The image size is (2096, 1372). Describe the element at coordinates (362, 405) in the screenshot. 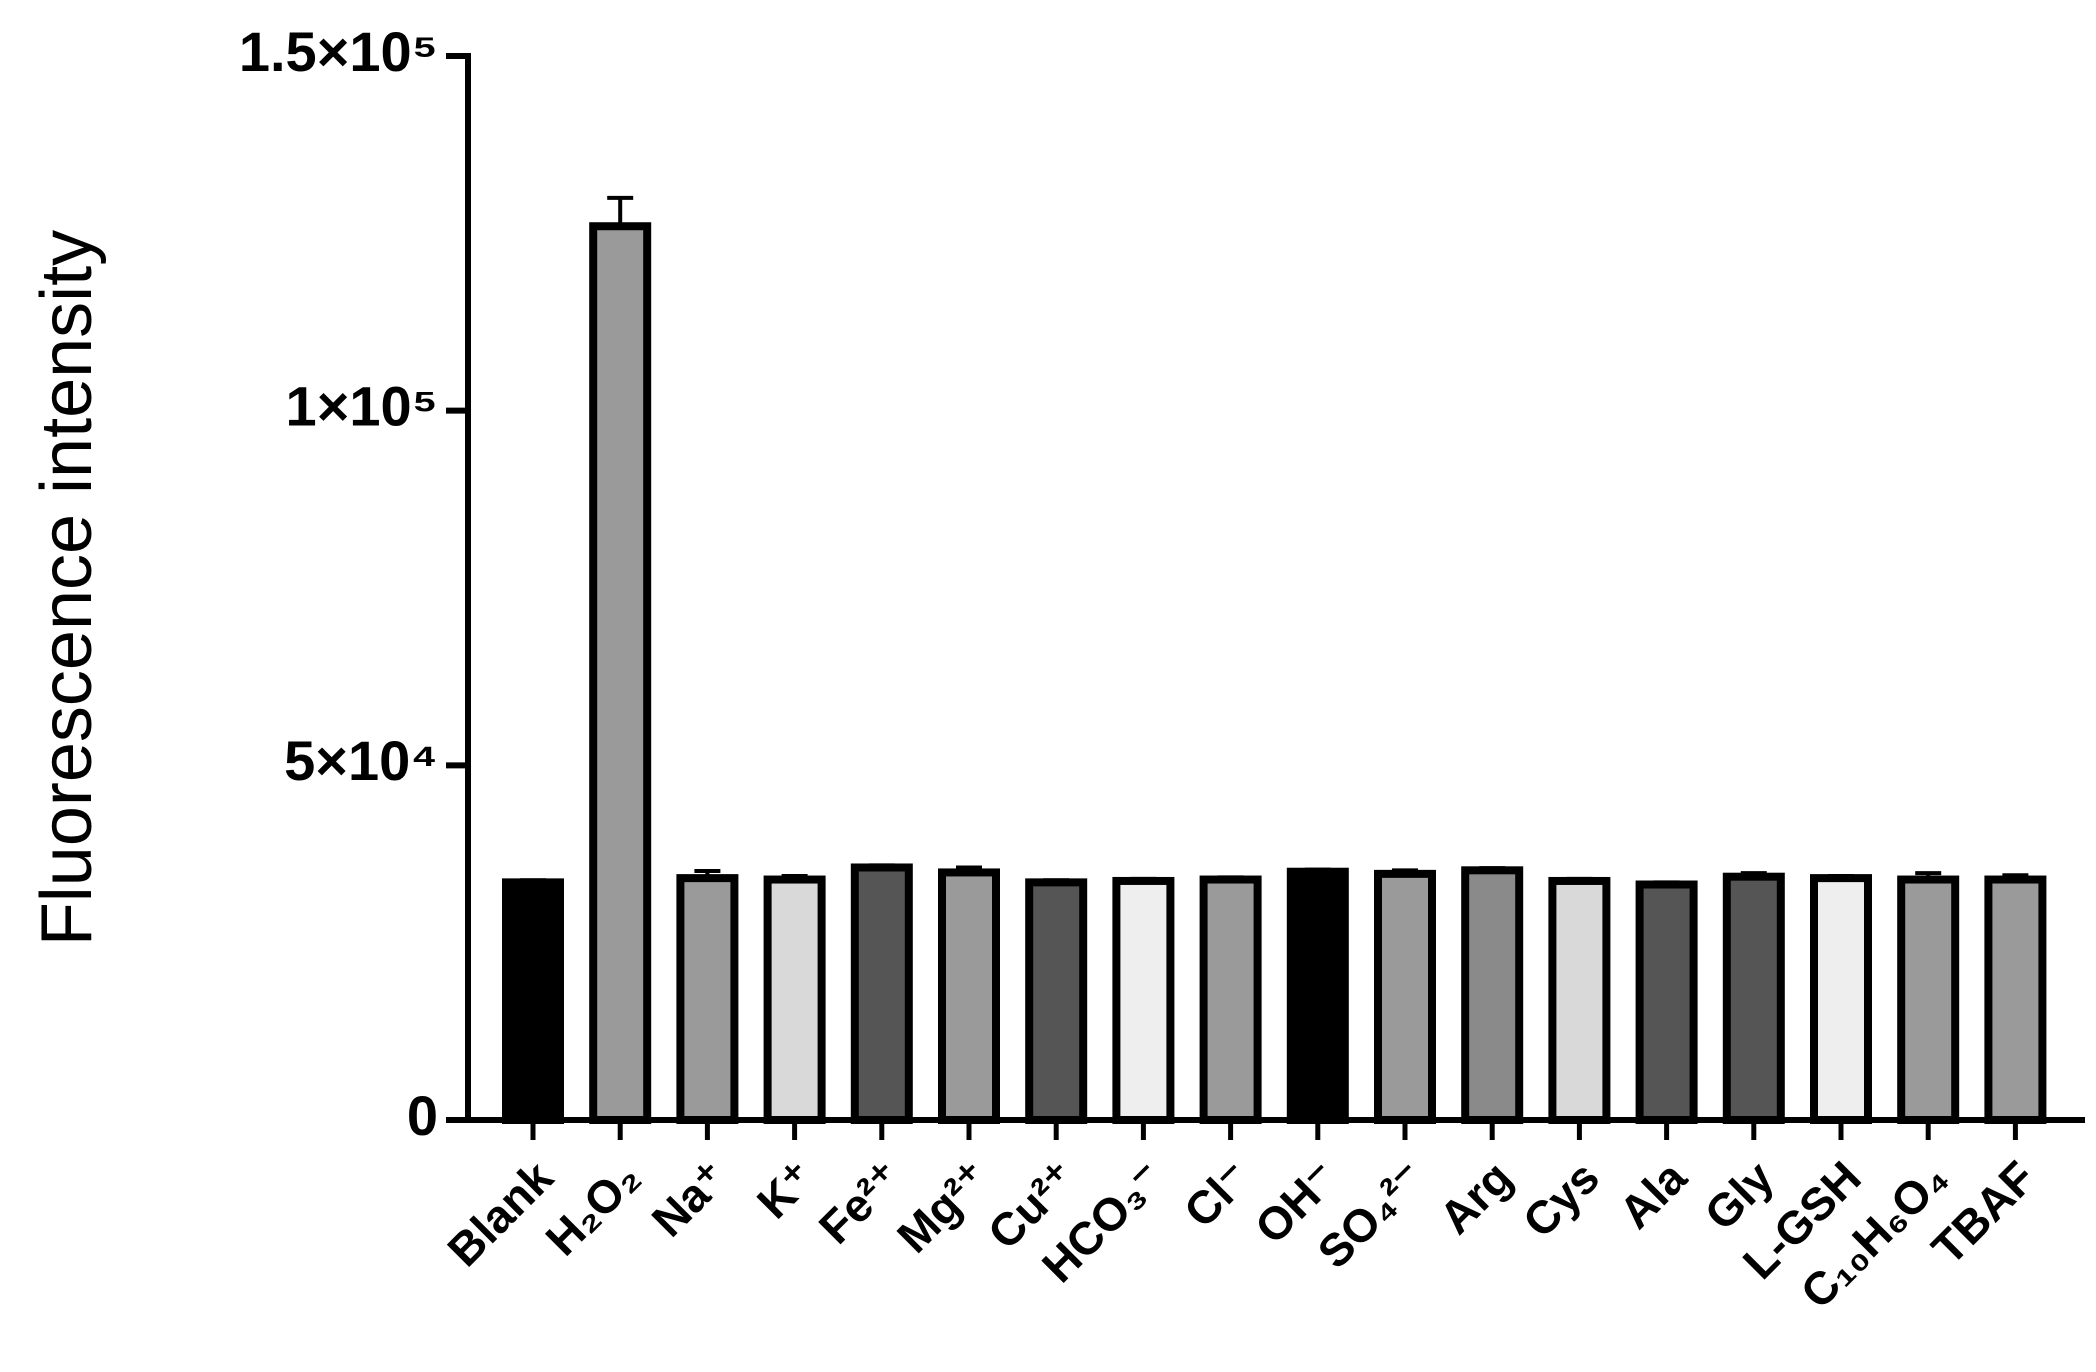

I see `y-tick-label: 1×10⁵` at that location.